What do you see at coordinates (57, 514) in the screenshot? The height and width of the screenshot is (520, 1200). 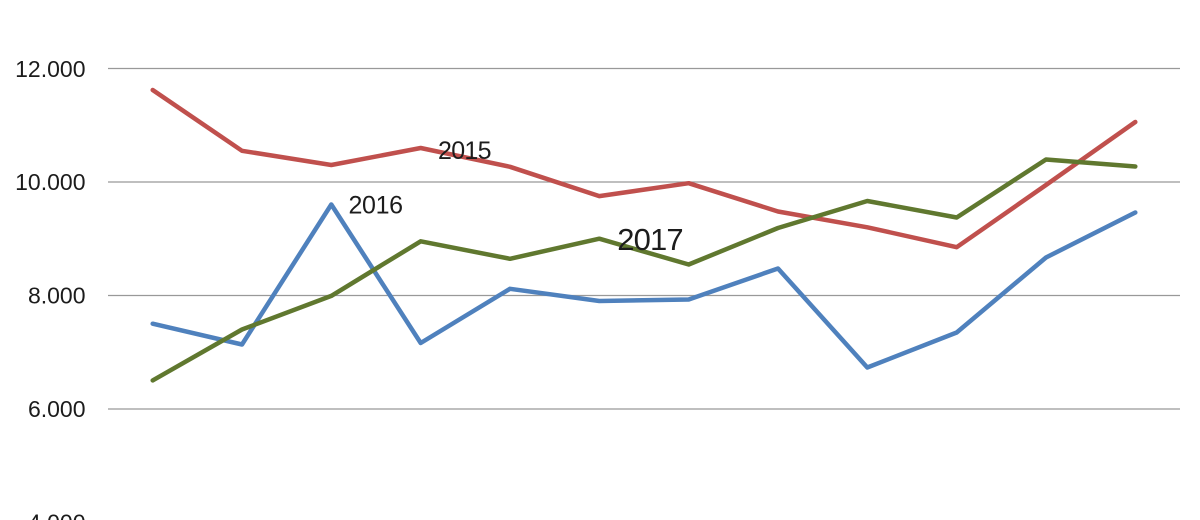 I see `svg-text: 4.000` at bounding box center [57, 514].